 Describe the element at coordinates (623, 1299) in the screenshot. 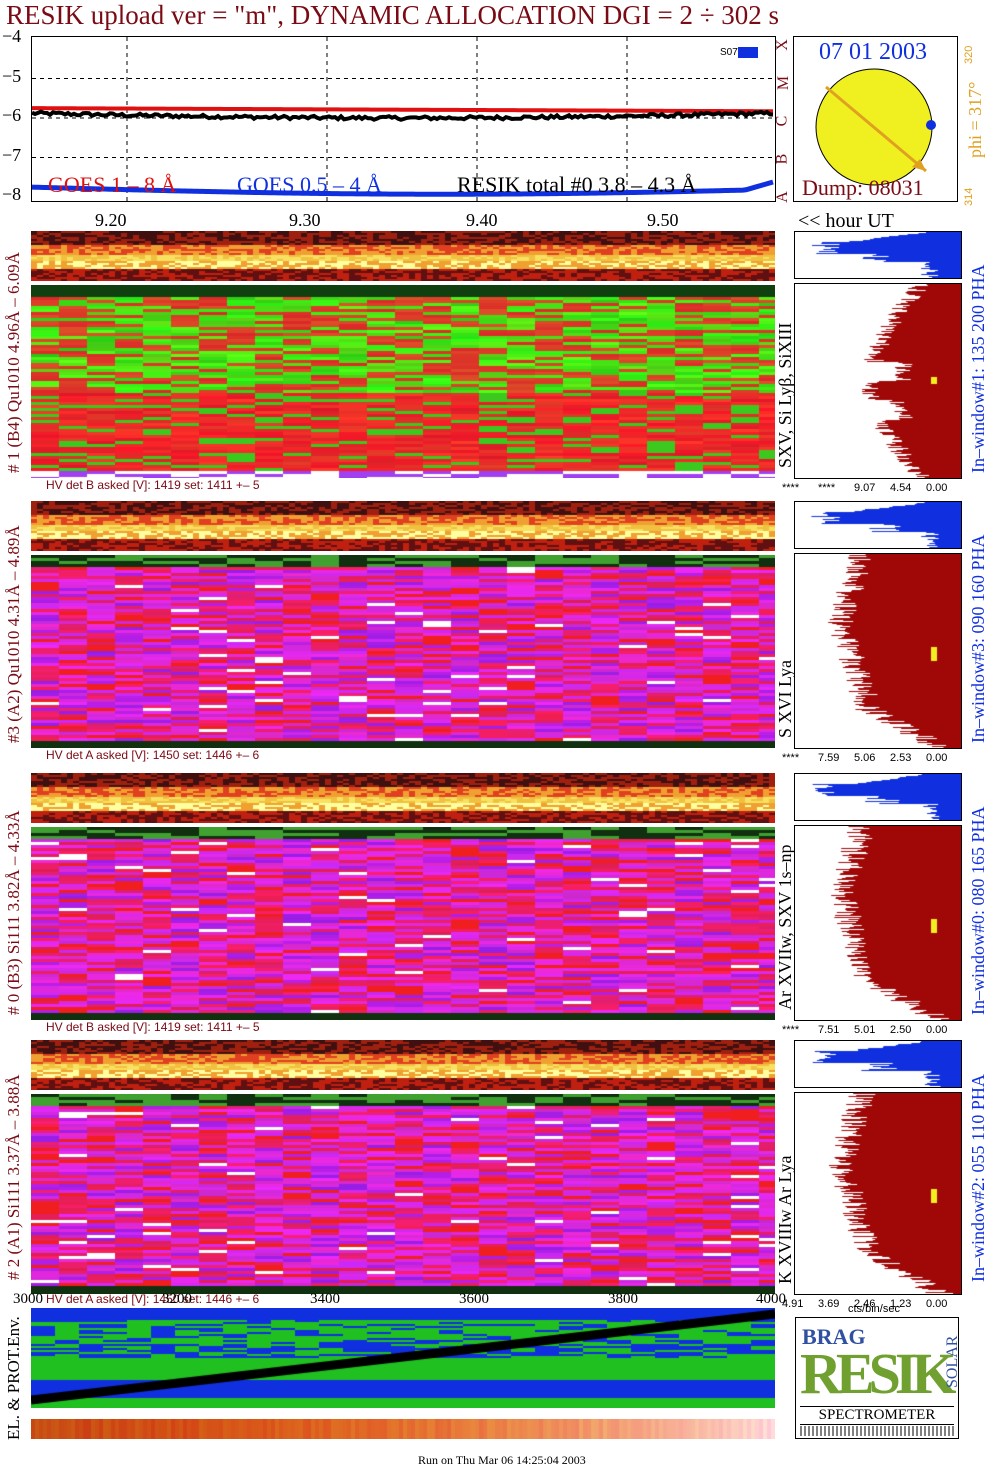

I see `env-x-tick: 3800` at that location.